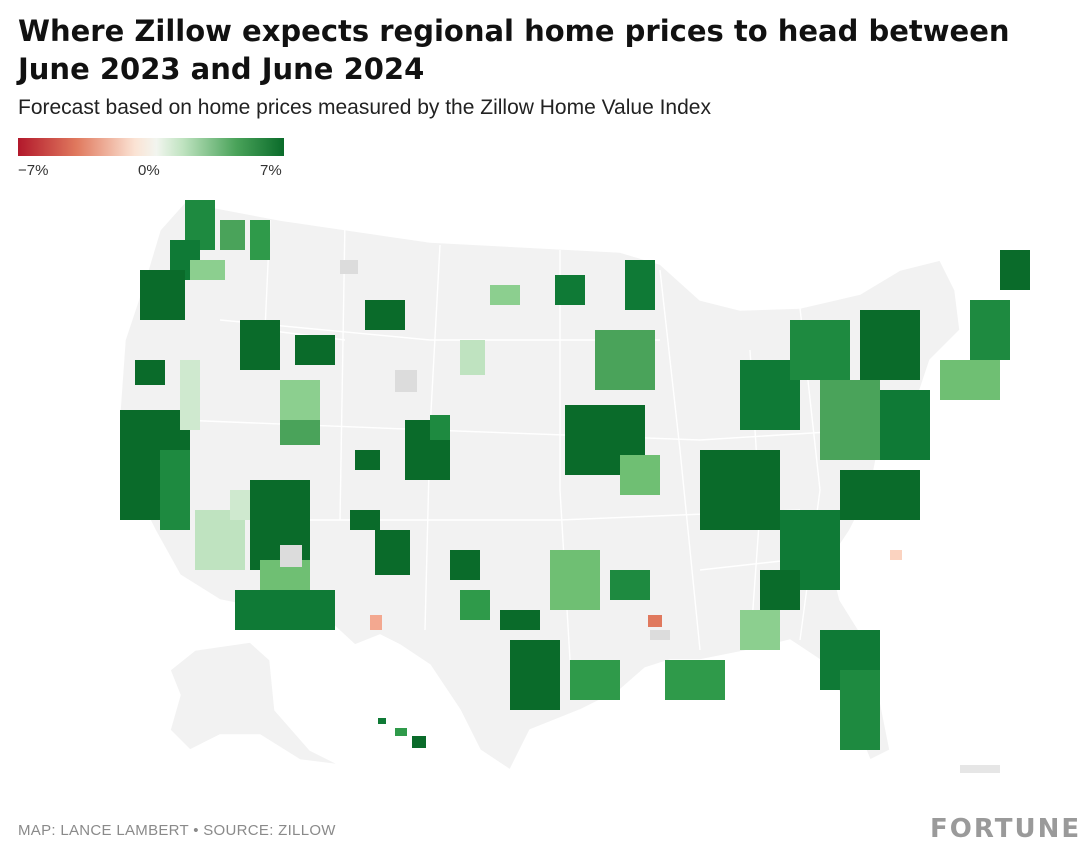  I want to click on map-credit: MAP: LANCE LAMBERT • SOURCE: ZILLOW, so click(177, 830).